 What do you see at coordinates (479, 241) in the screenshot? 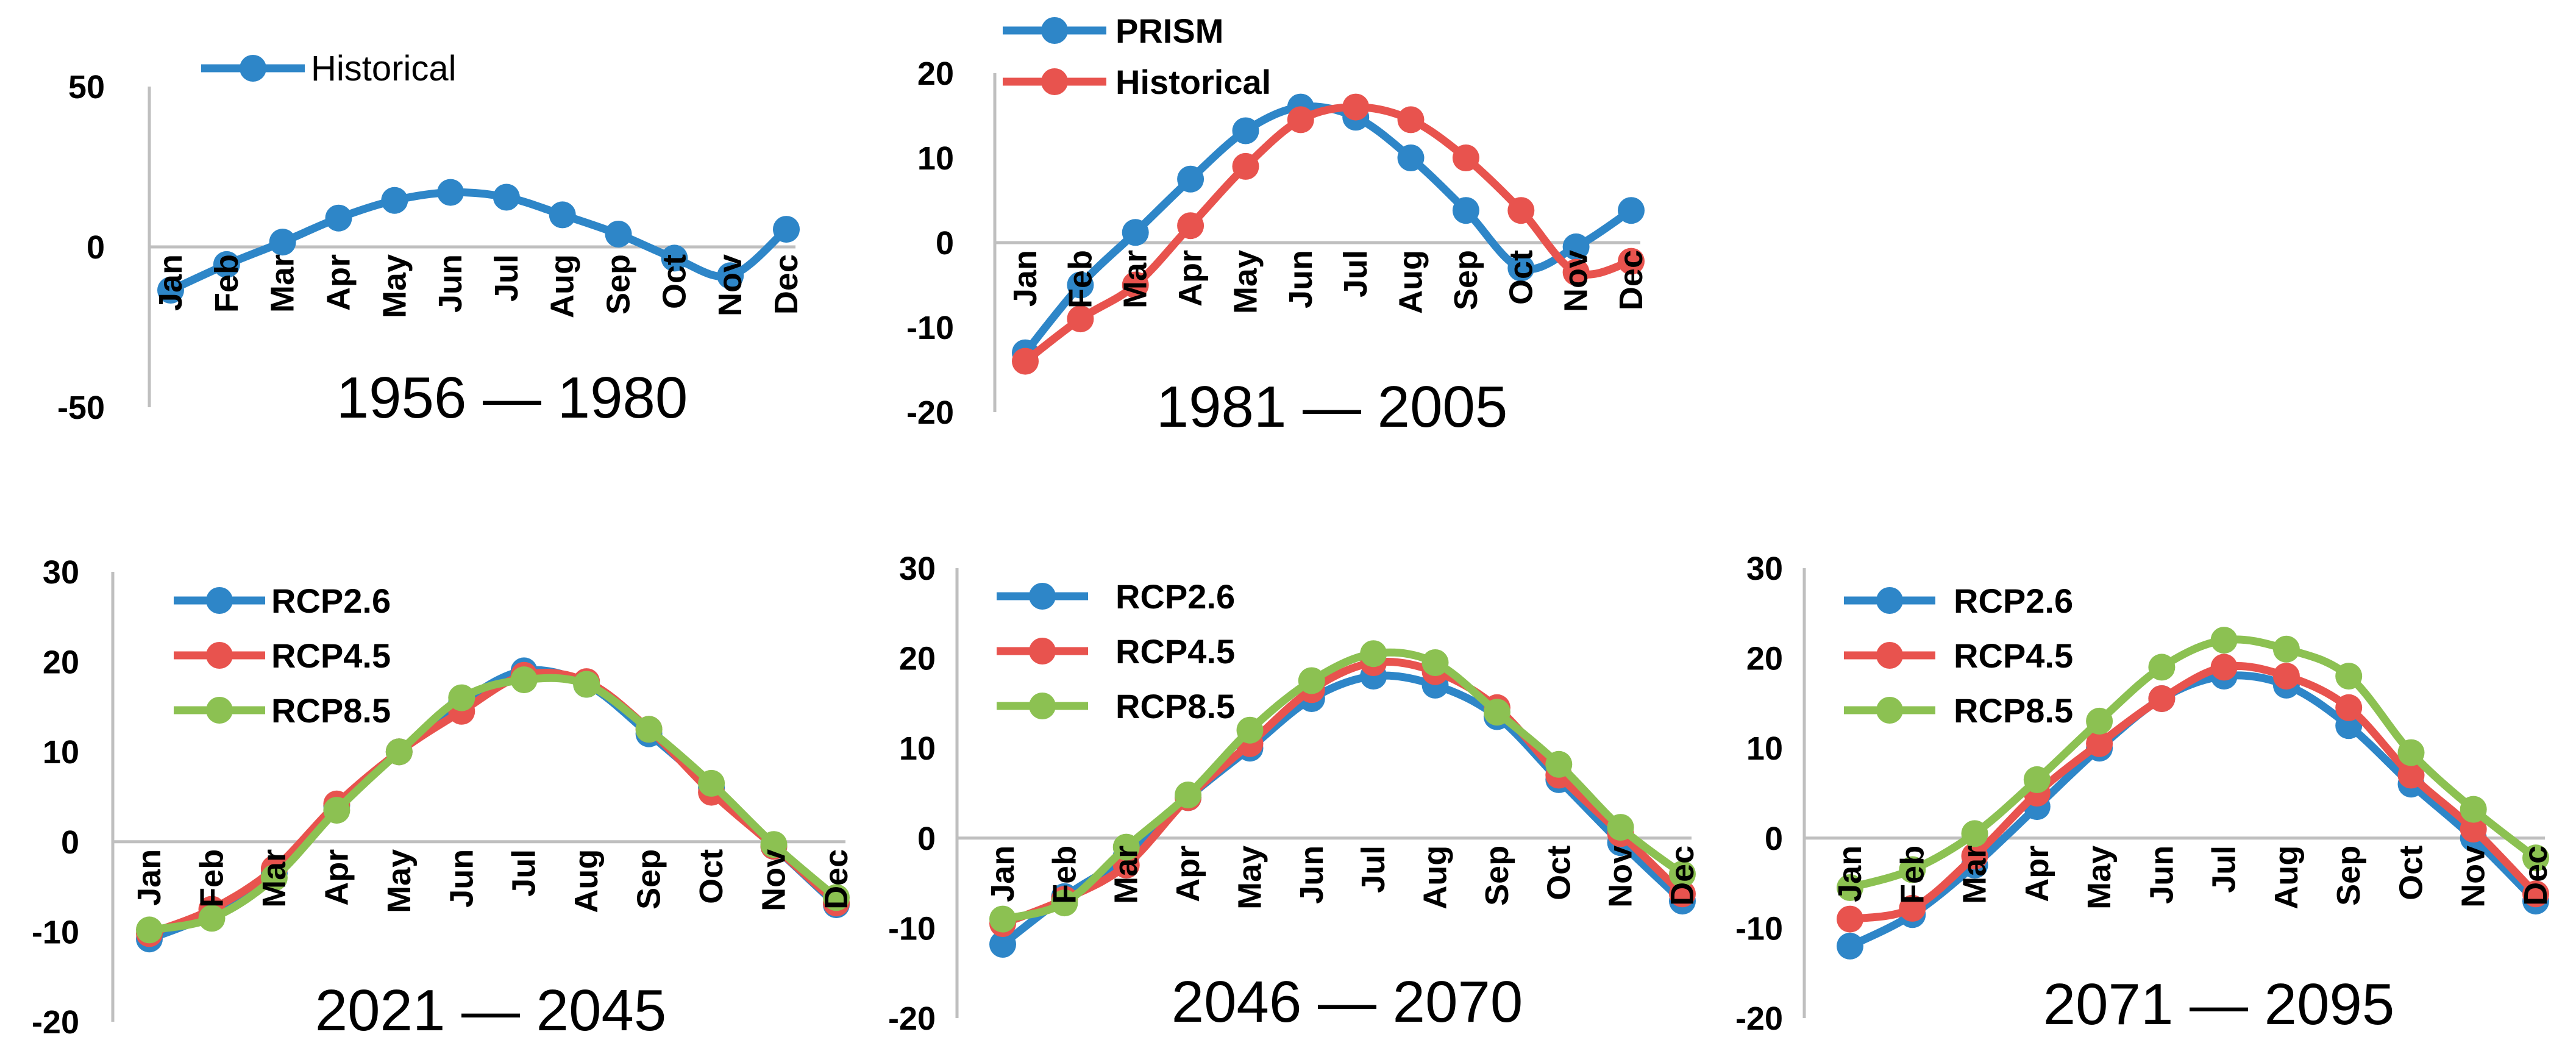
I see `series-line-historical` at bounding box center [479, 241].